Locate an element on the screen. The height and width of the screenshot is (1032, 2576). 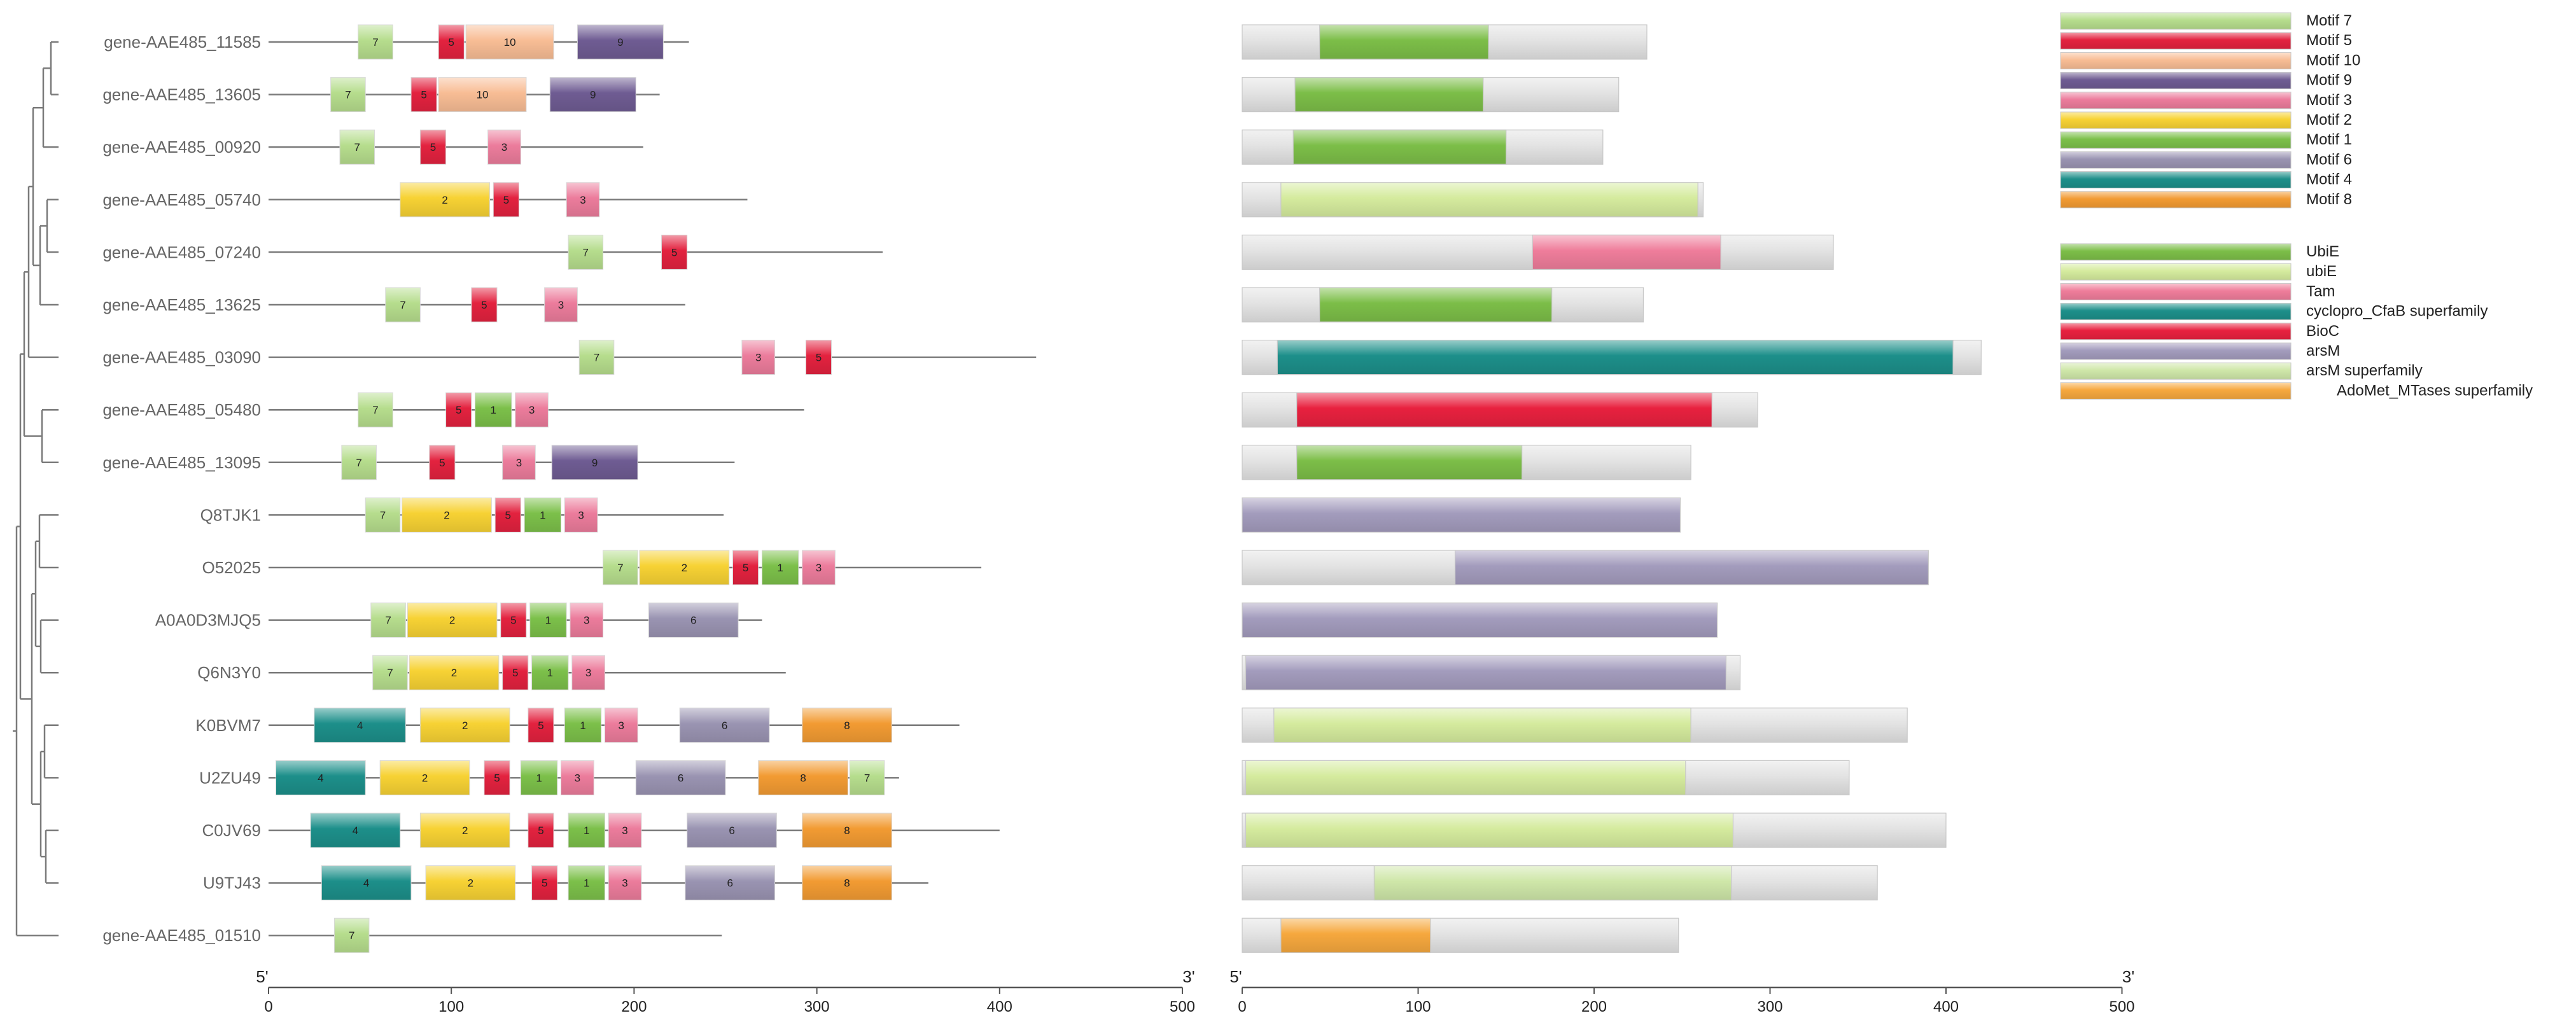
gene-label: gene-AAE485_05480 is located at coordinates (181, 409).